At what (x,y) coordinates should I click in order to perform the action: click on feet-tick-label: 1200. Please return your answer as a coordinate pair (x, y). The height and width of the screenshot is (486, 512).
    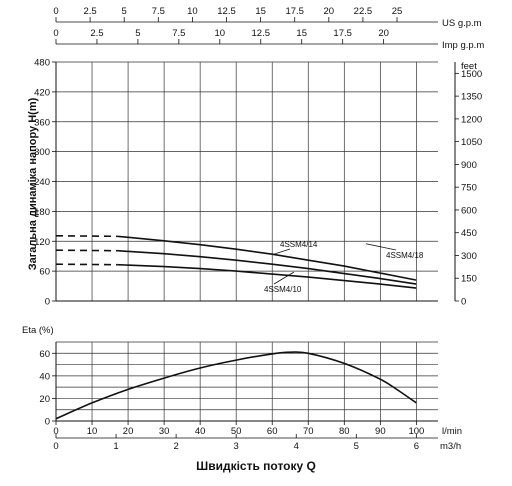
    Looking at the image, I should click on (471, 119).